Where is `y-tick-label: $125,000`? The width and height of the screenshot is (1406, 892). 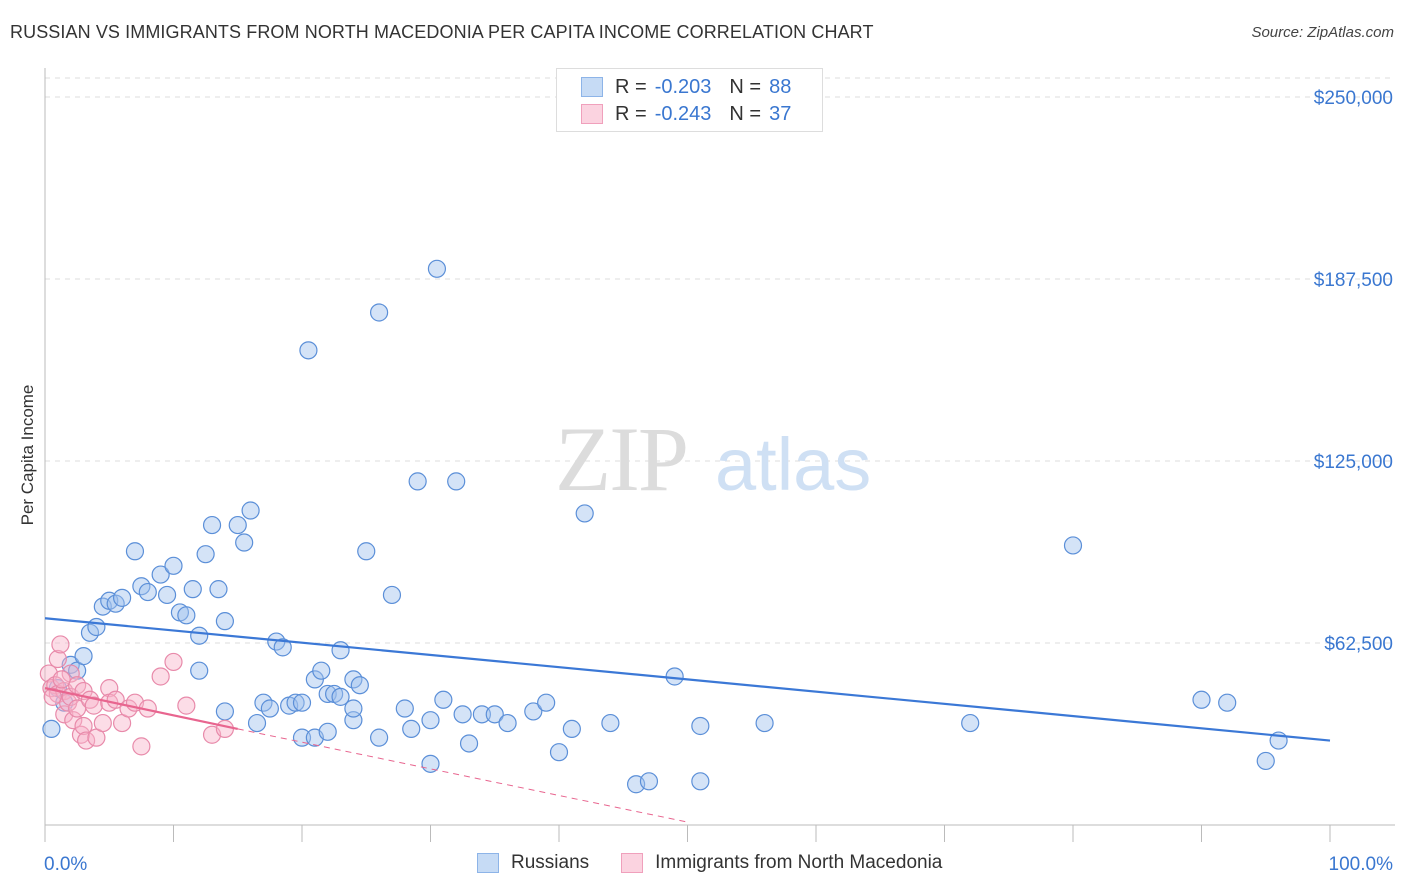
y-tick-label: $125,000 is located at coordinates (1353, 462).